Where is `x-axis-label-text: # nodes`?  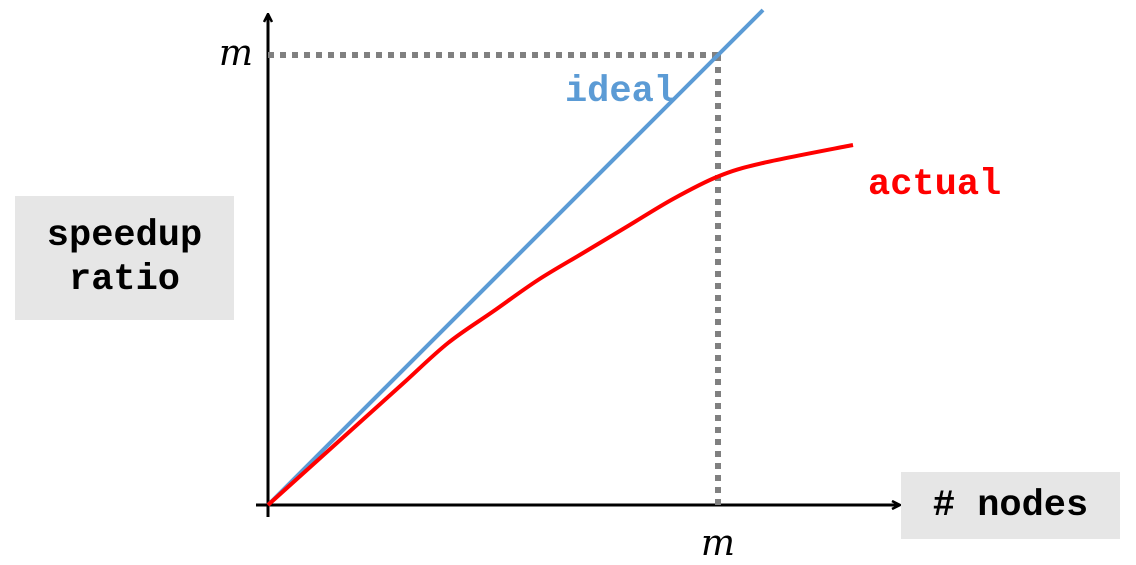
x-axis-label-text: # nodes is located at coordinates (1010, 505).